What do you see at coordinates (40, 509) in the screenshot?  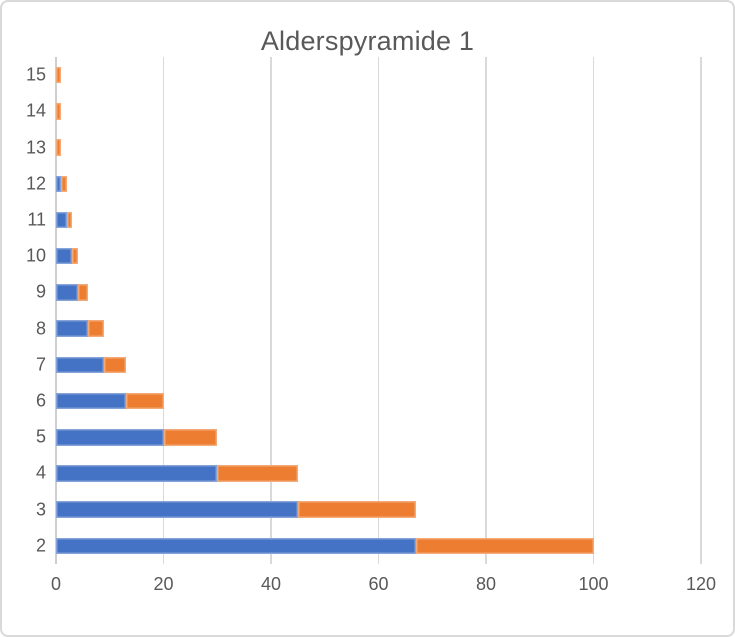 I see `y-tick-label-3: 3` at bounding box center [40, 509].